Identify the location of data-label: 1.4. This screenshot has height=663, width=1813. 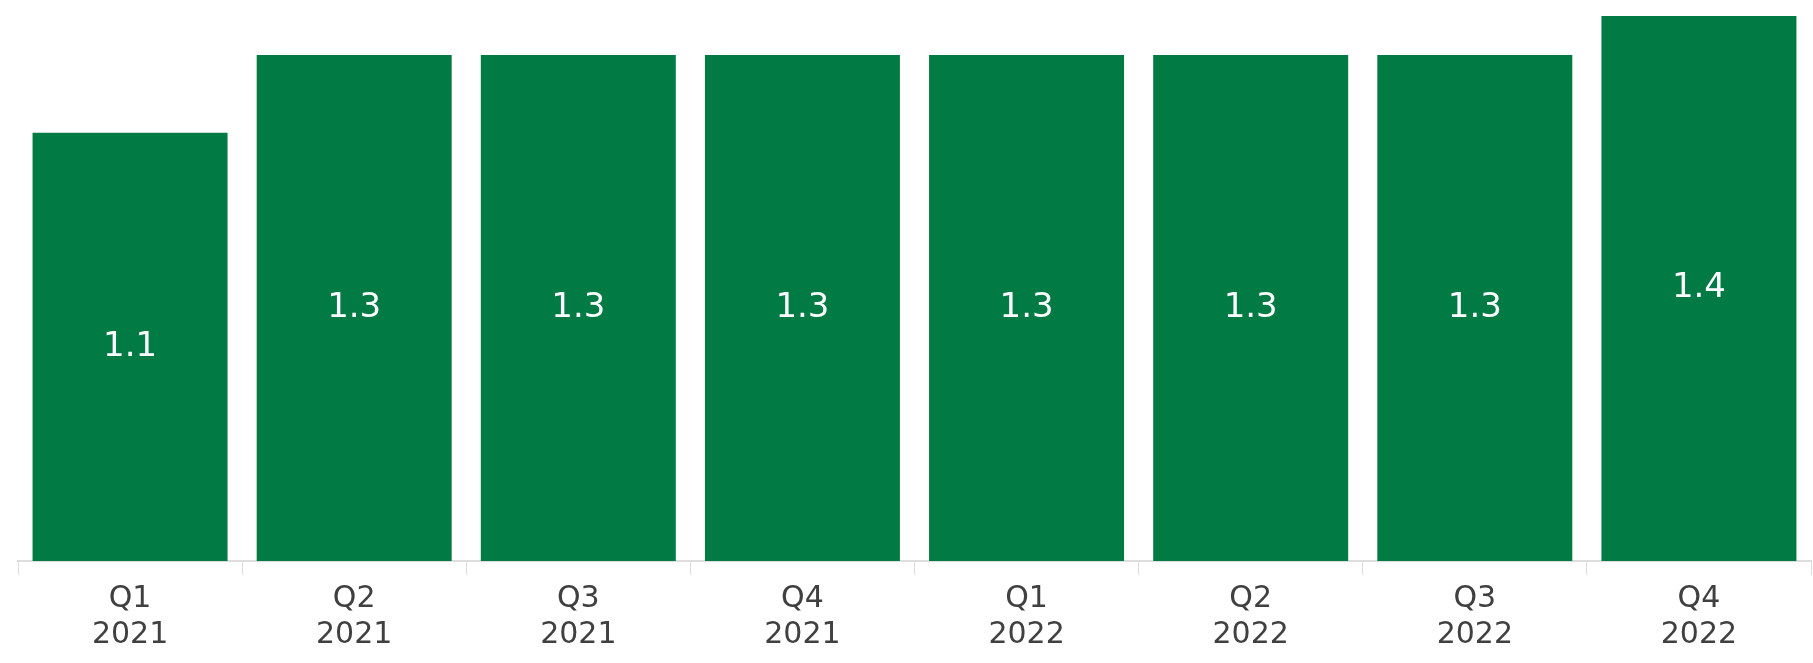
(1698, 285).